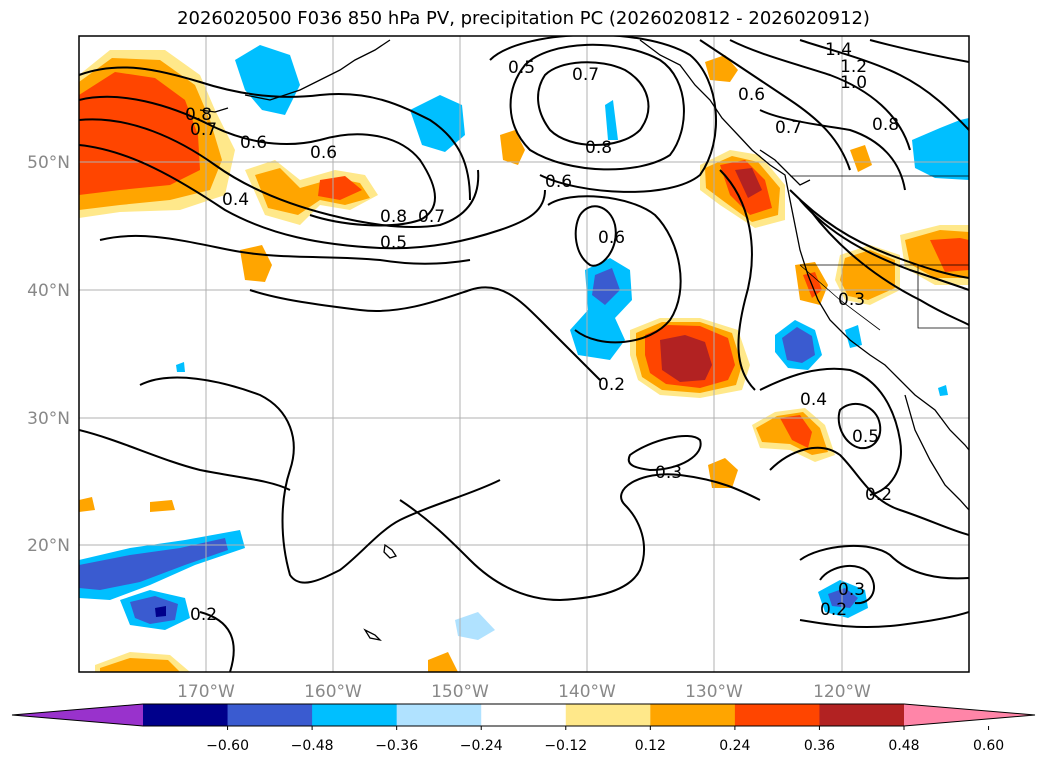 This screenshot has width=1047, height=765. What do you see at coordinates (734, 746) in the screenshot?
I see `colorbar-tick-label: 0.24` at bounding box center [734, 746].